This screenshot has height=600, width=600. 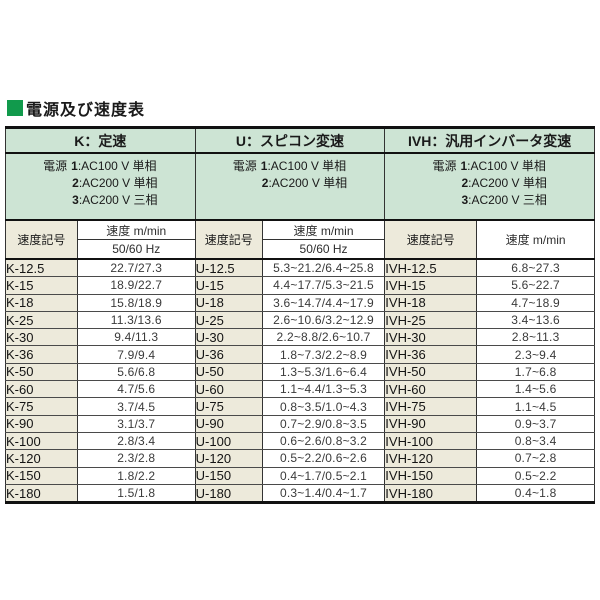 What do you see at coordinates (41, 424) in the screenshot?
I see `speed-code-cell: K-90` at bounding box center [41, 424].